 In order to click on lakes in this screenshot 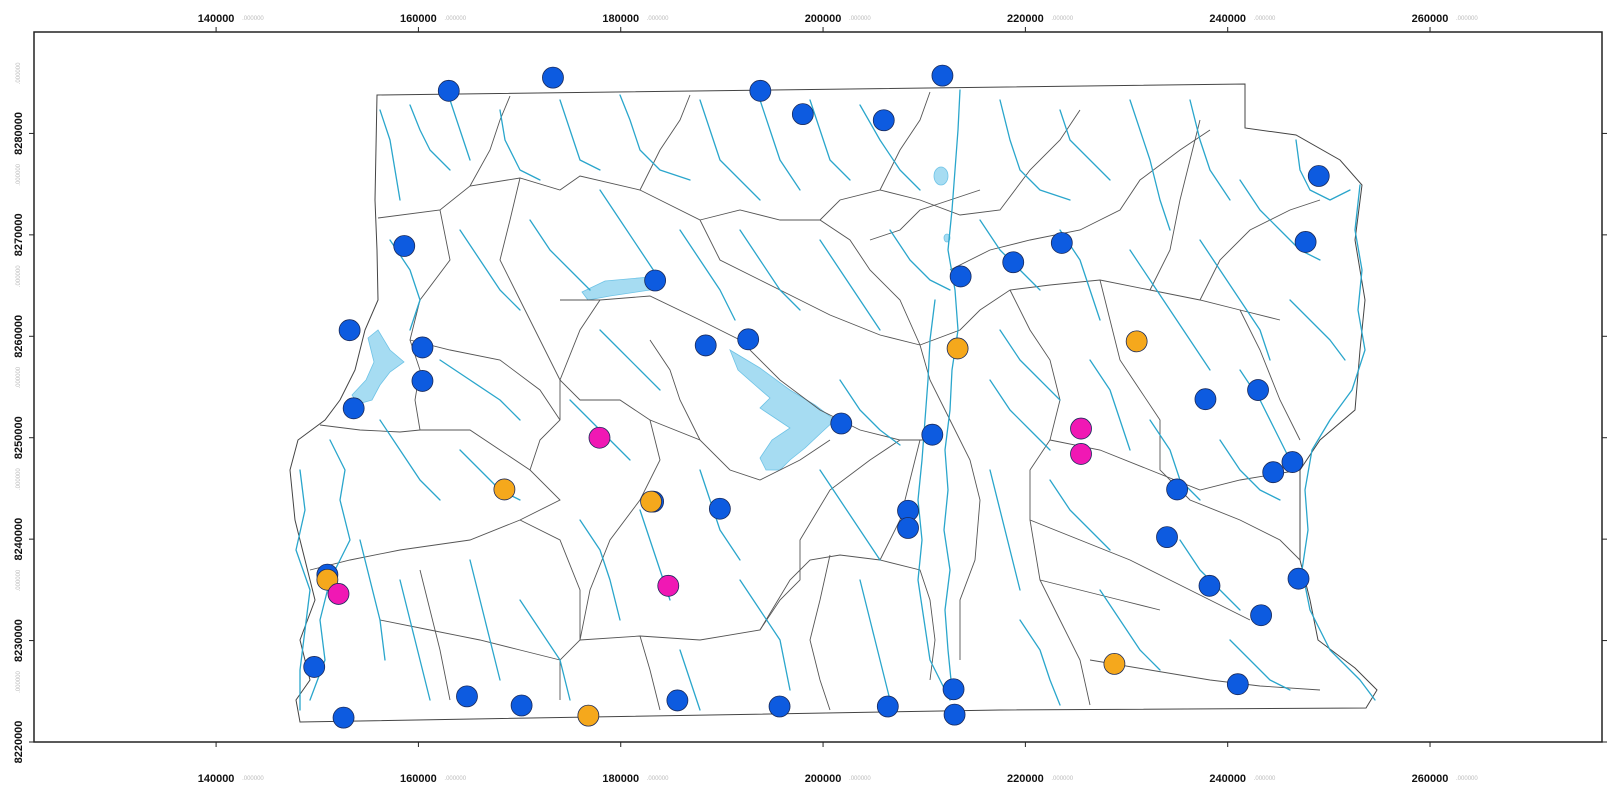, I will do `click(651, 318)`.